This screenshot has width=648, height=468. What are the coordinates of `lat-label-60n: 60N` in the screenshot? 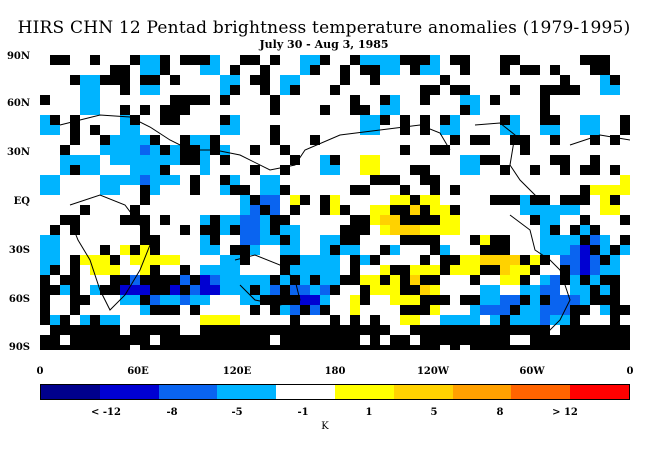 It's located at (18, 103).